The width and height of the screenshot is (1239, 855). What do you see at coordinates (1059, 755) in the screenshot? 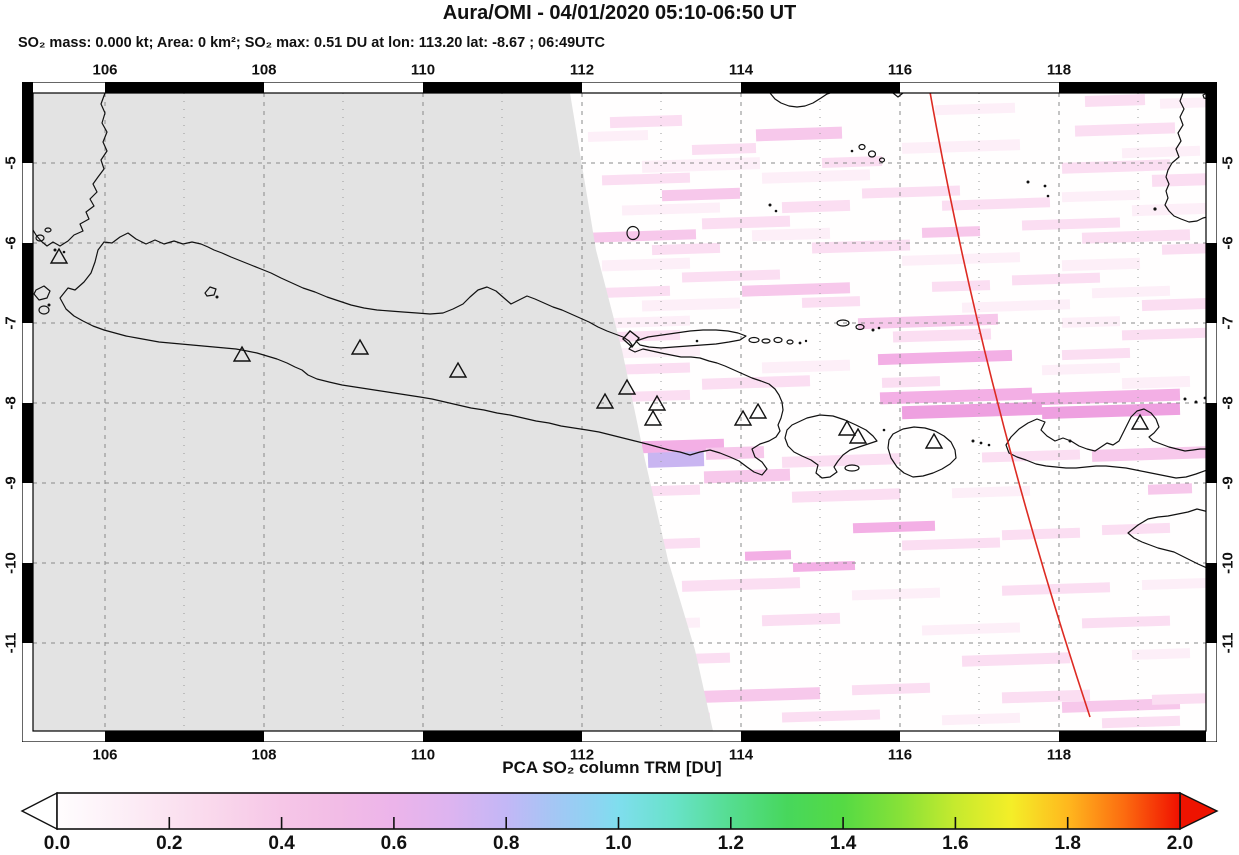
I see `lon-label-bottom: 118` at bounding box center [1059, 755].